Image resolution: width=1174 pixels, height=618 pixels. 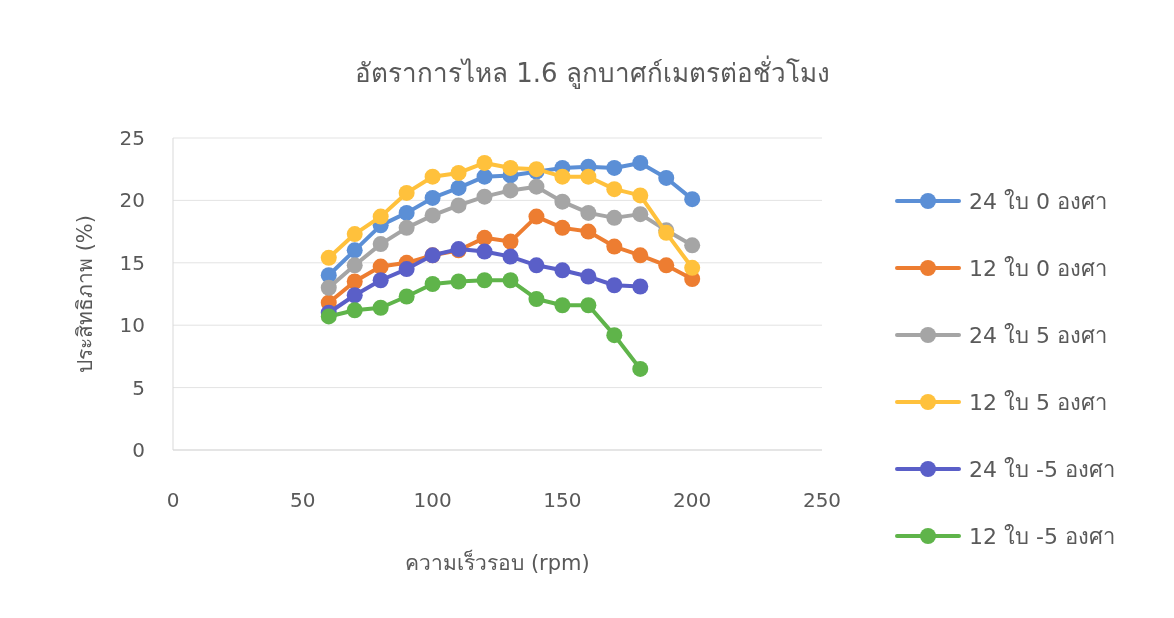 What do you see at coordinates (132, 200) in the screenshot?
I see `y-tick-label: 20` at bounding box center [132, 200].